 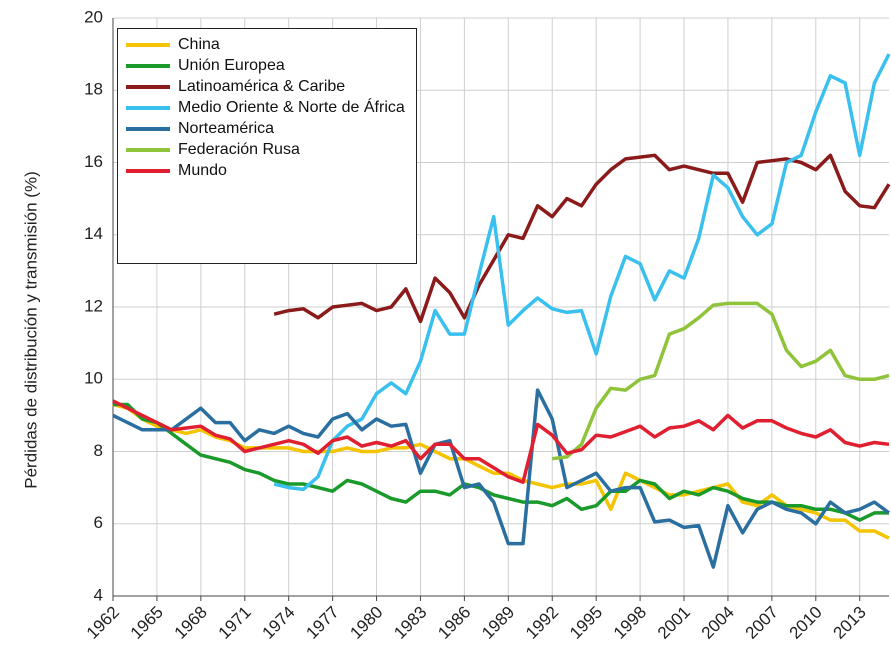 I want to click on x-tick-label: 1968, so click(x=191, y=623).